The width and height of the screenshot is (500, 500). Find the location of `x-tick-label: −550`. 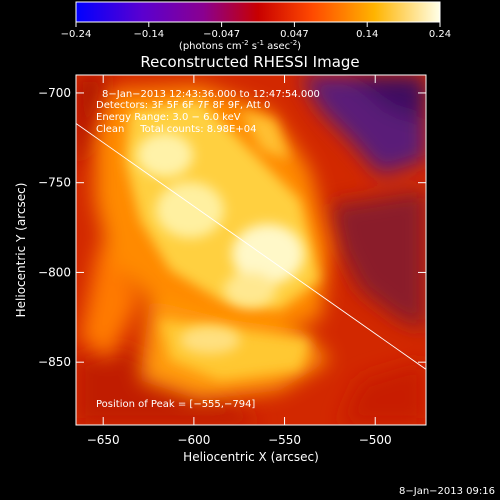

x-tick-label: −550 is located at coordinates (284, 440).